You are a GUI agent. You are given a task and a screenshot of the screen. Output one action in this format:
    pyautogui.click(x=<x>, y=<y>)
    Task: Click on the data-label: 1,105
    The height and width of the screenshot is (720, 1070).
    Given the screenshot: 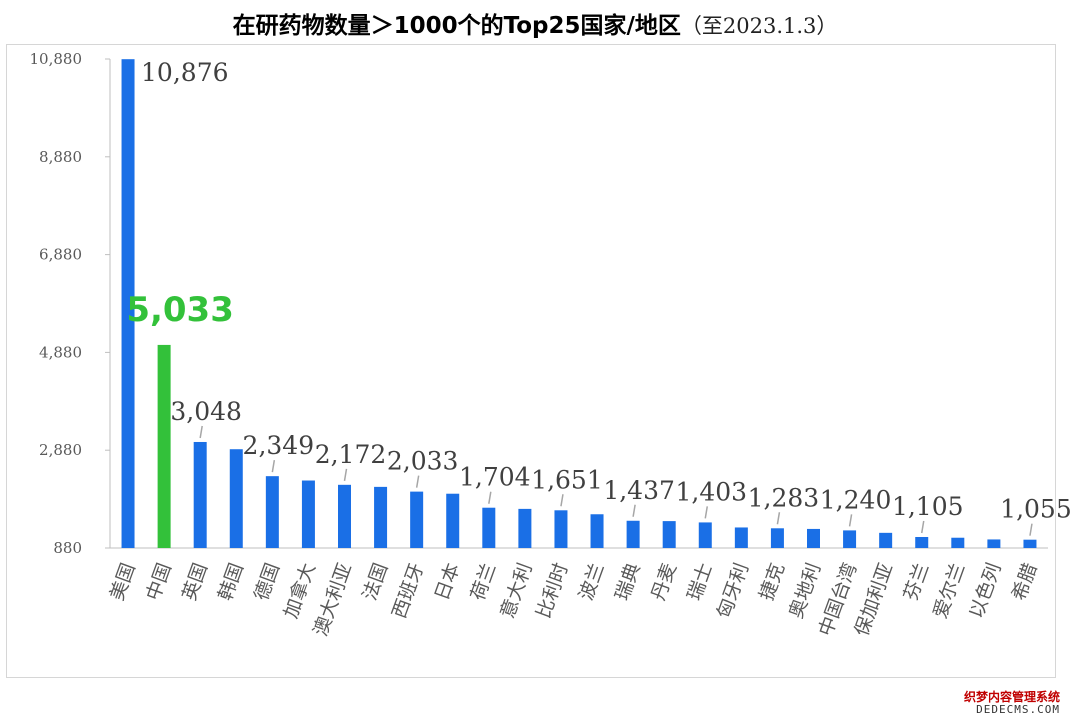 What is the action you would take?
    pyautogui.click(x=928, y=506)
    